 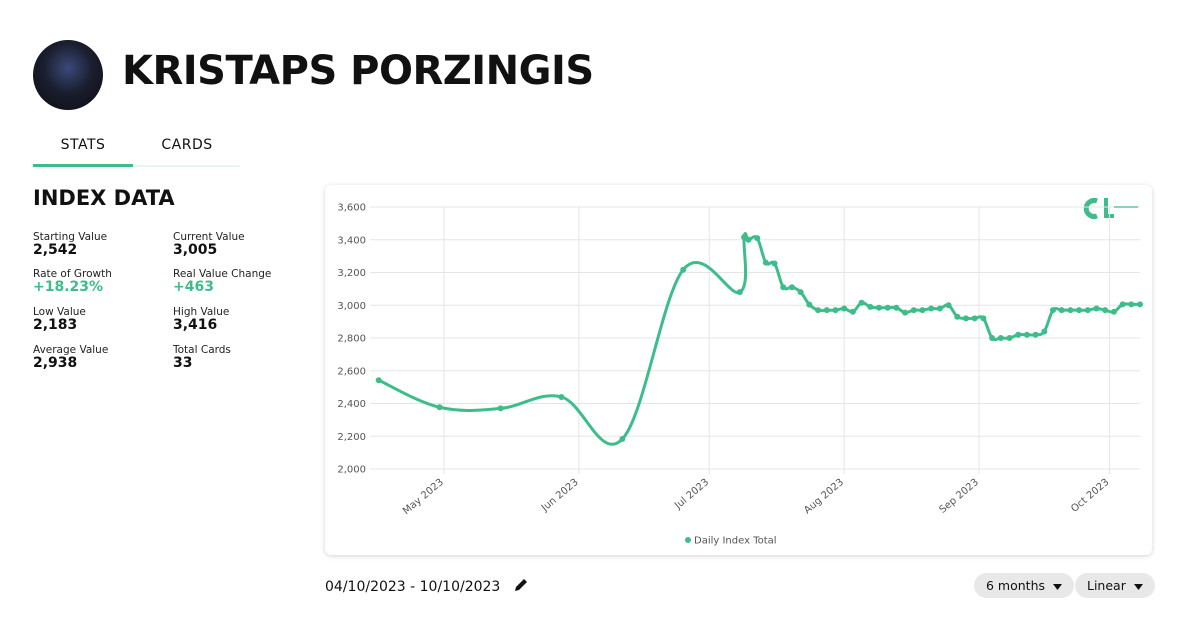 I want to click on stat: Real Value Change +463, so click(x=222, y=281).